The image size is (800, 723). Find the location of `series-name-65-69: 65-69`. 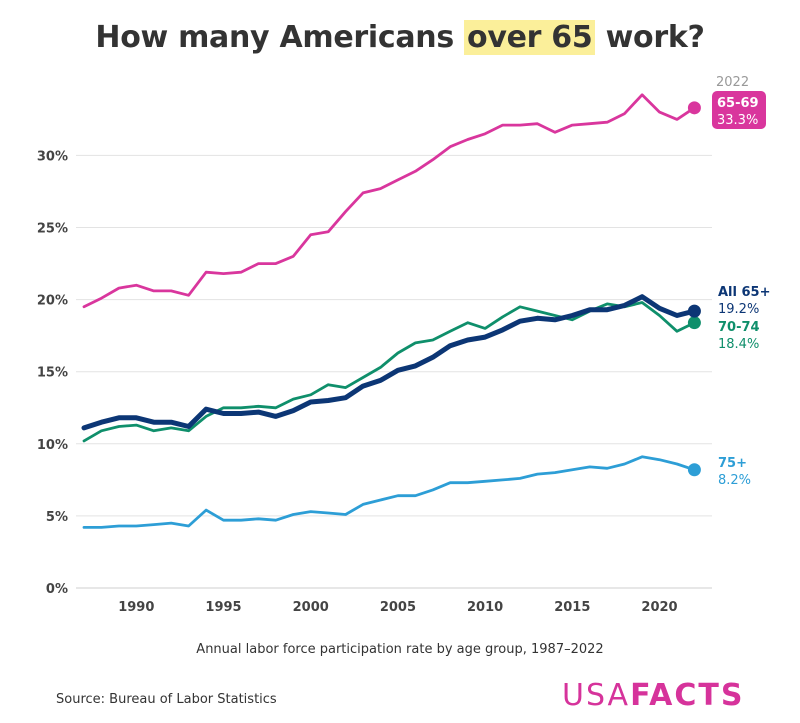

series-name-65-69: 65-69 is located at coordinates (738, 103).